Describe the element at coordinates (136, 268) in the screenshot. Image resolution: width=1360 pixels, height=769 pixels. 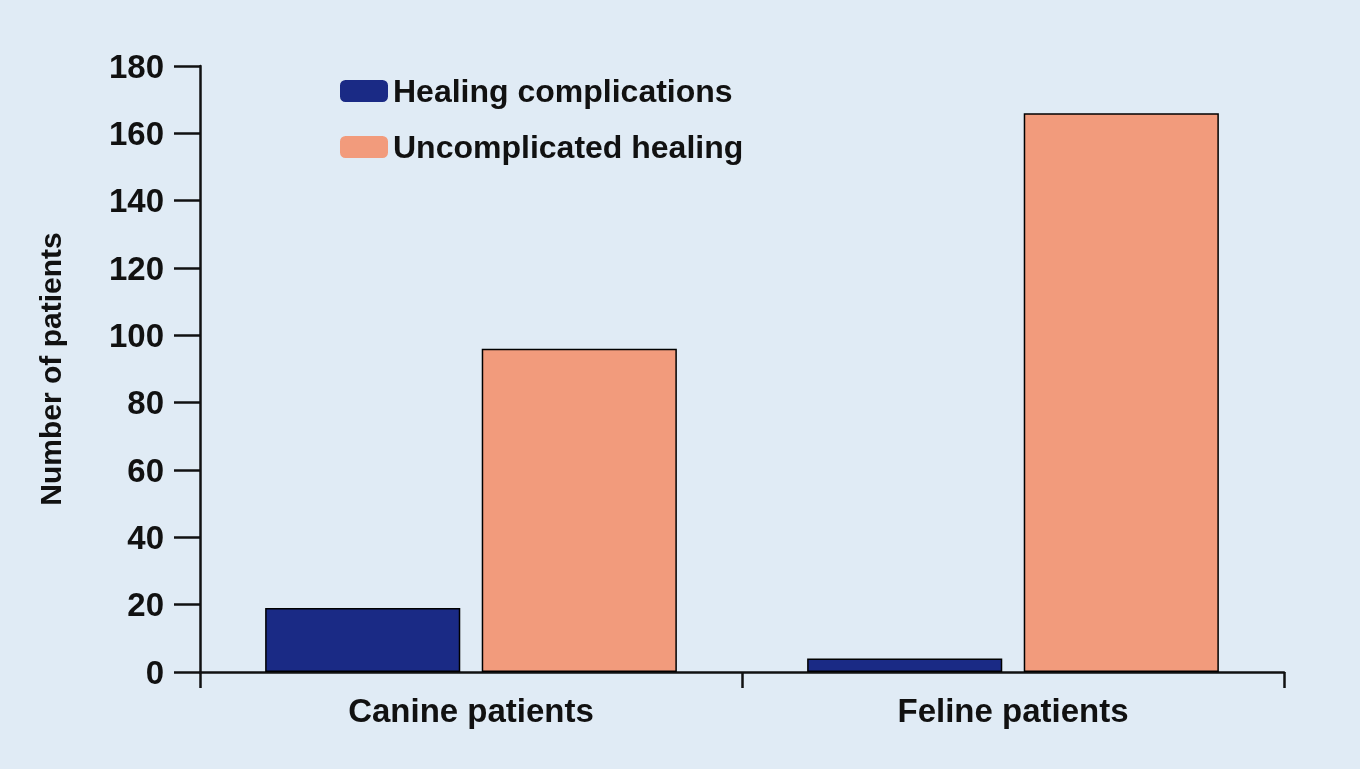
I see `y-tick-label: 120` at that location.